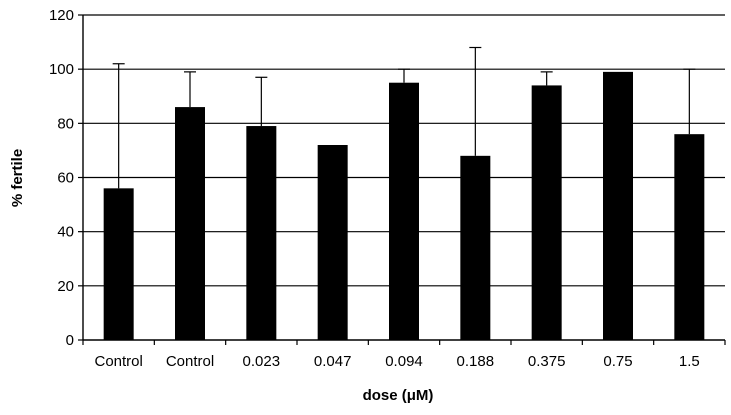  Describe the element at coordinates (476, 361) in the screenshot. I see `x-tick-label: 0.188` at that location.